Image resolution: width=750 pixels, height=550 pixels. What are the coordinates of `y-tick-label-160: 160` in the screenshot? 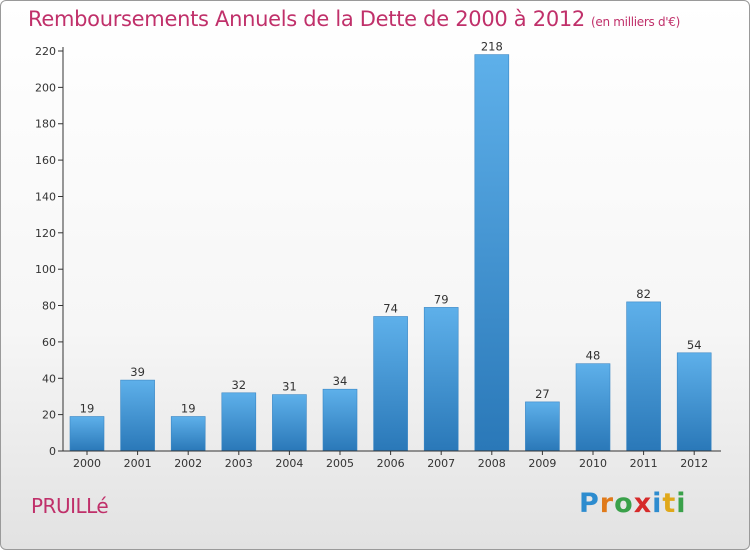 It's located at (45, 160).